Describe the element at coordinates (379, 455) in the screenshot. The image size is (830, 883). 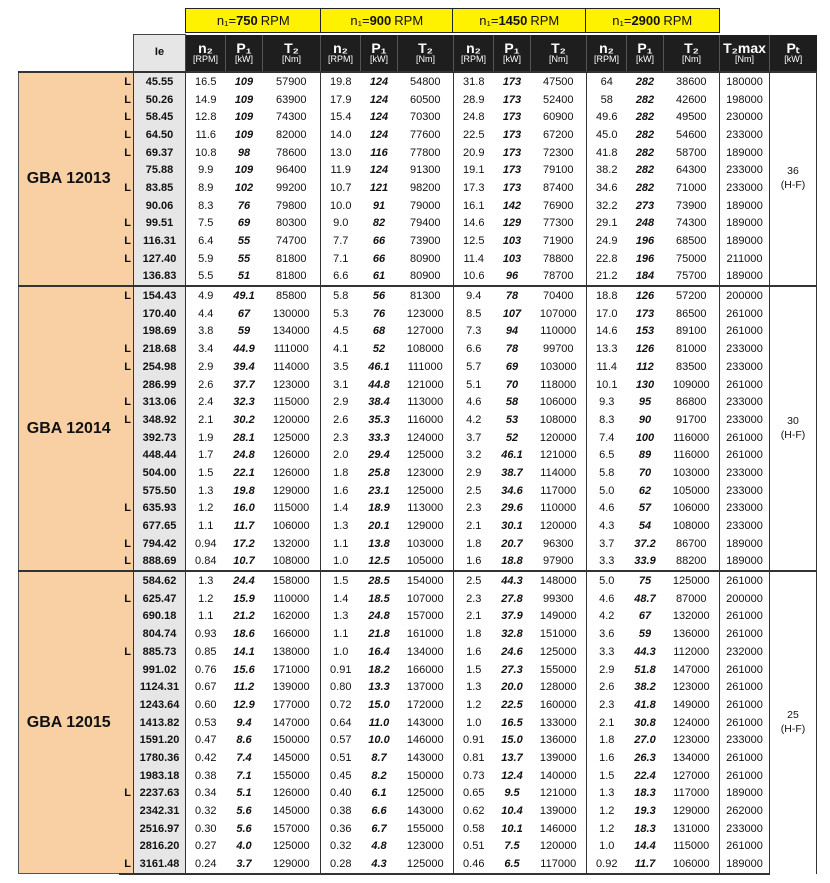
I see `cell-p1: 29.4` at that location.